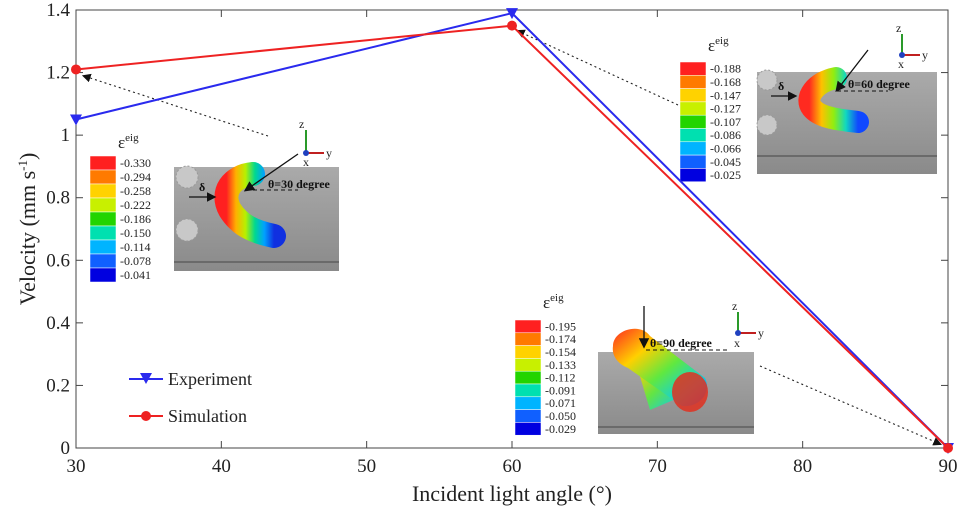  I want to click on colorbar-label: -0.150, so click(135, 233).